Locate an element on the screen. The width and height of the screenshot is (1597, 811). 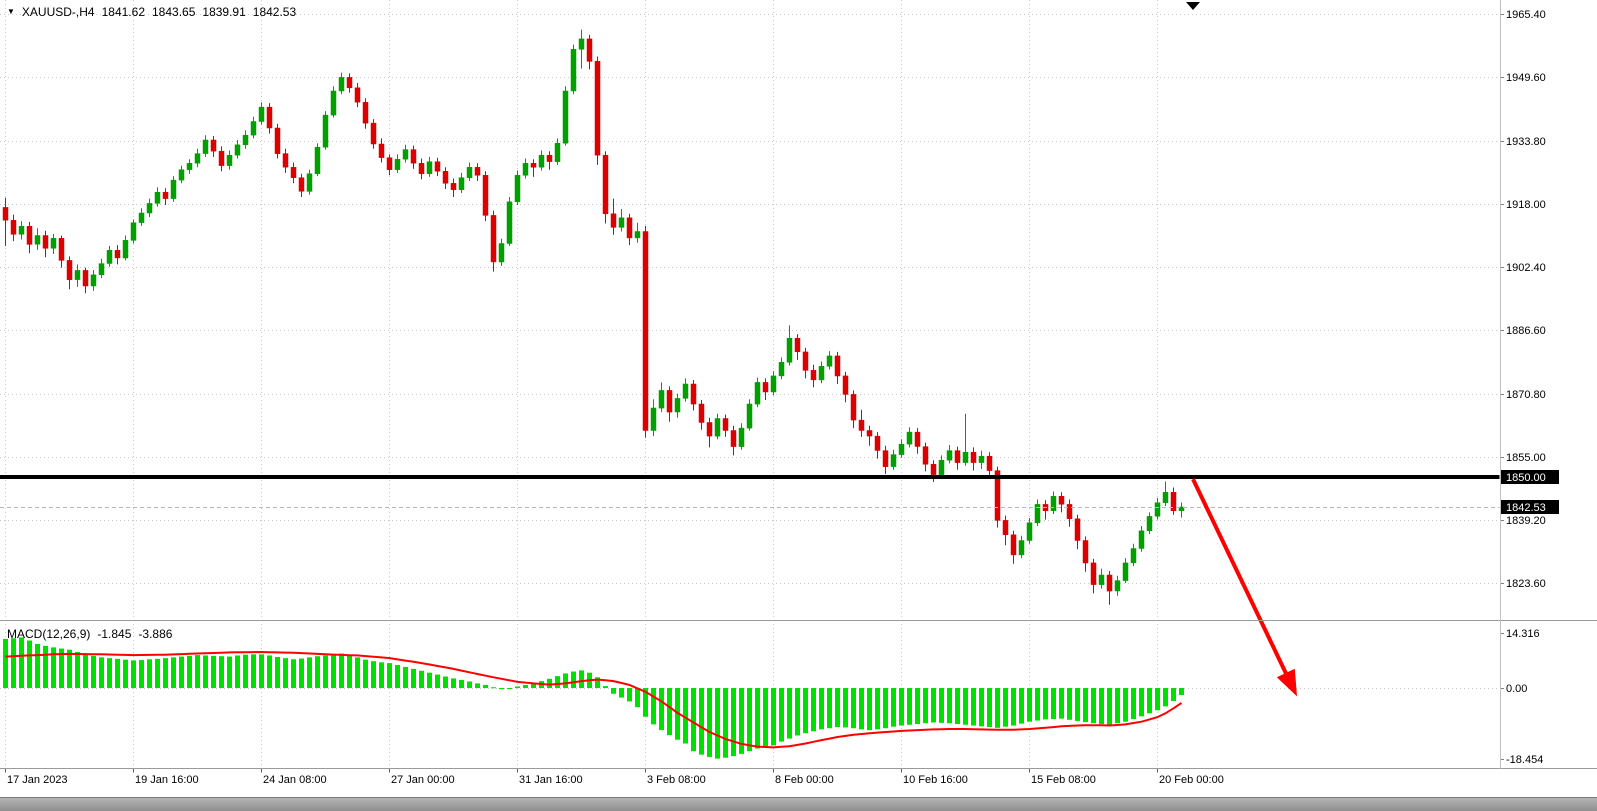
price-tick-label: 1855.00 is located at coordinates (1526, 458).